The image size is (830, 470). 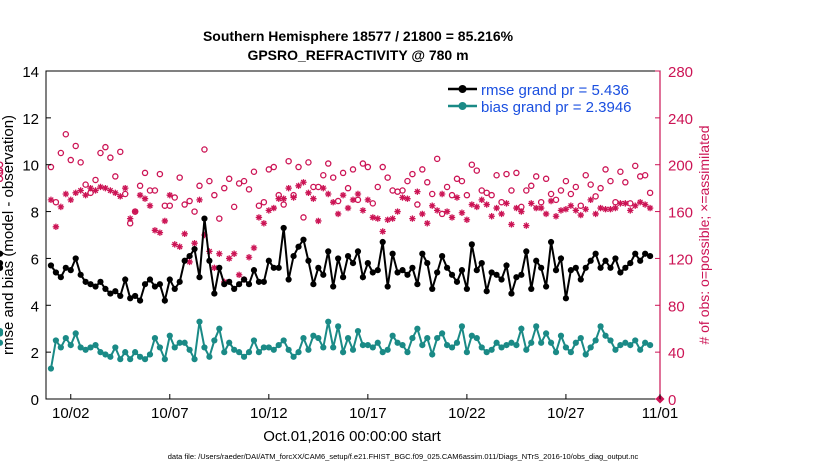 I want to click on y-left-tick-label: 14, so click(x=30, y=72).